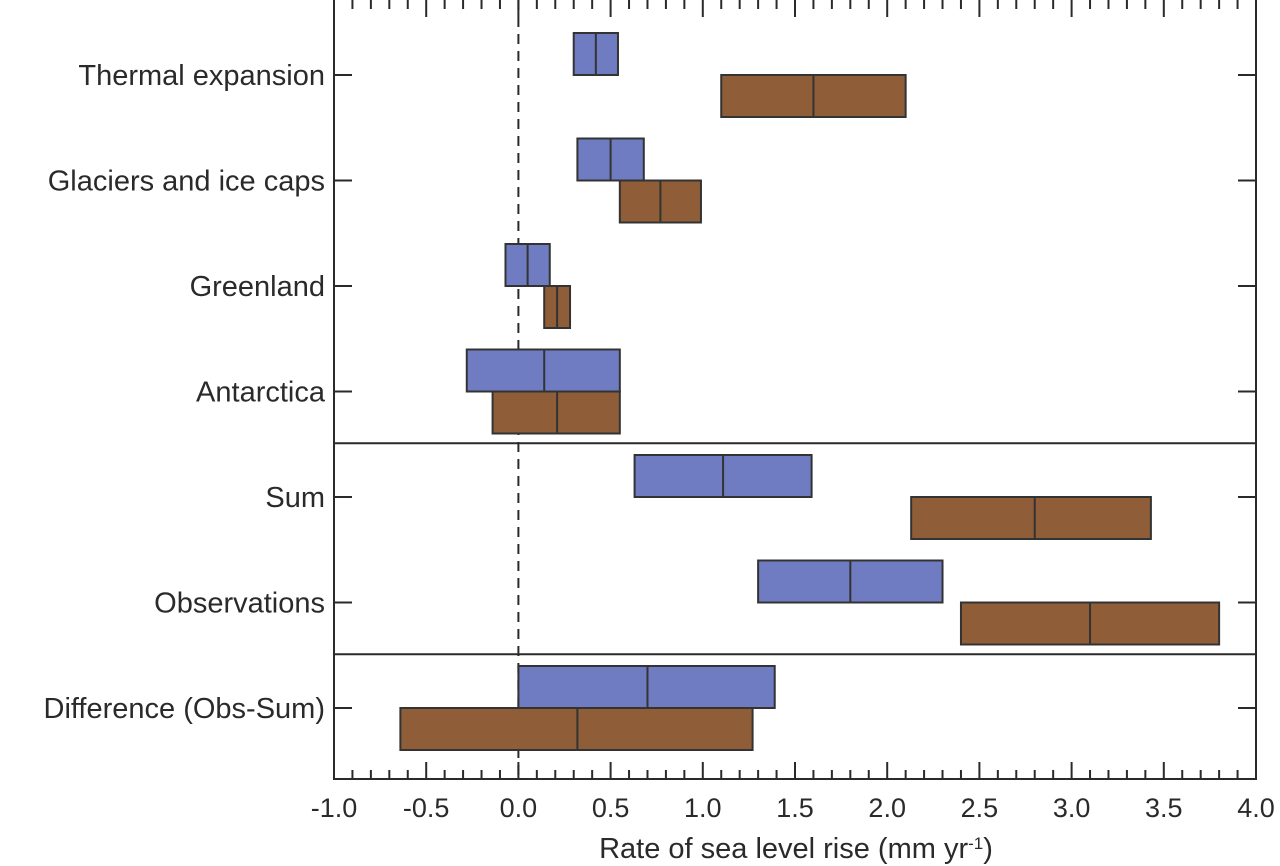 This screenshot has height=866, width=1280. What do you see at coordinates (334, 808) in the screenshot?
I see `x-tick-label-0: -1.0` at bounding box center [334, 808].